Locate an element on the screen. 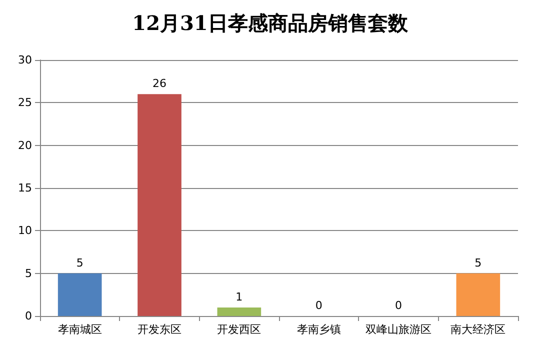 The width and height of the screenshot is (540, 351). x-tick-label: 南大经济区 is located at coordinates (478, 329).